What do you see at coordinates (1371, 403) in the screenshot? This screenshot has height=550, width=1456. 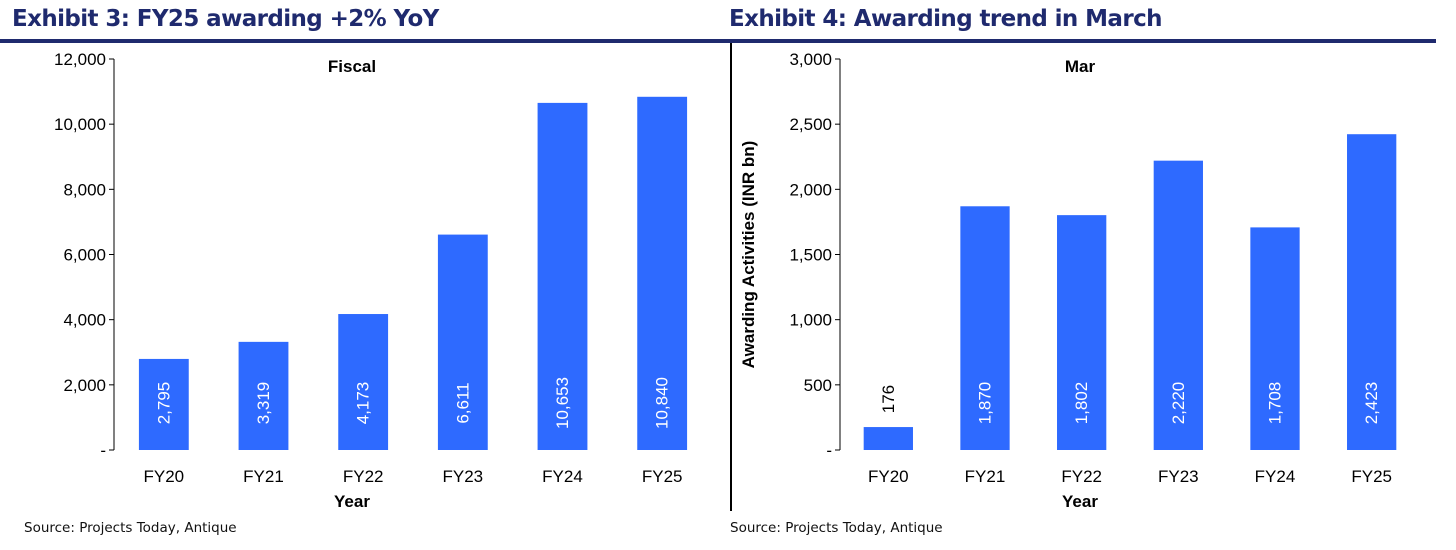 I see `data-label: 2,423` at bounding box center [1371, 403].